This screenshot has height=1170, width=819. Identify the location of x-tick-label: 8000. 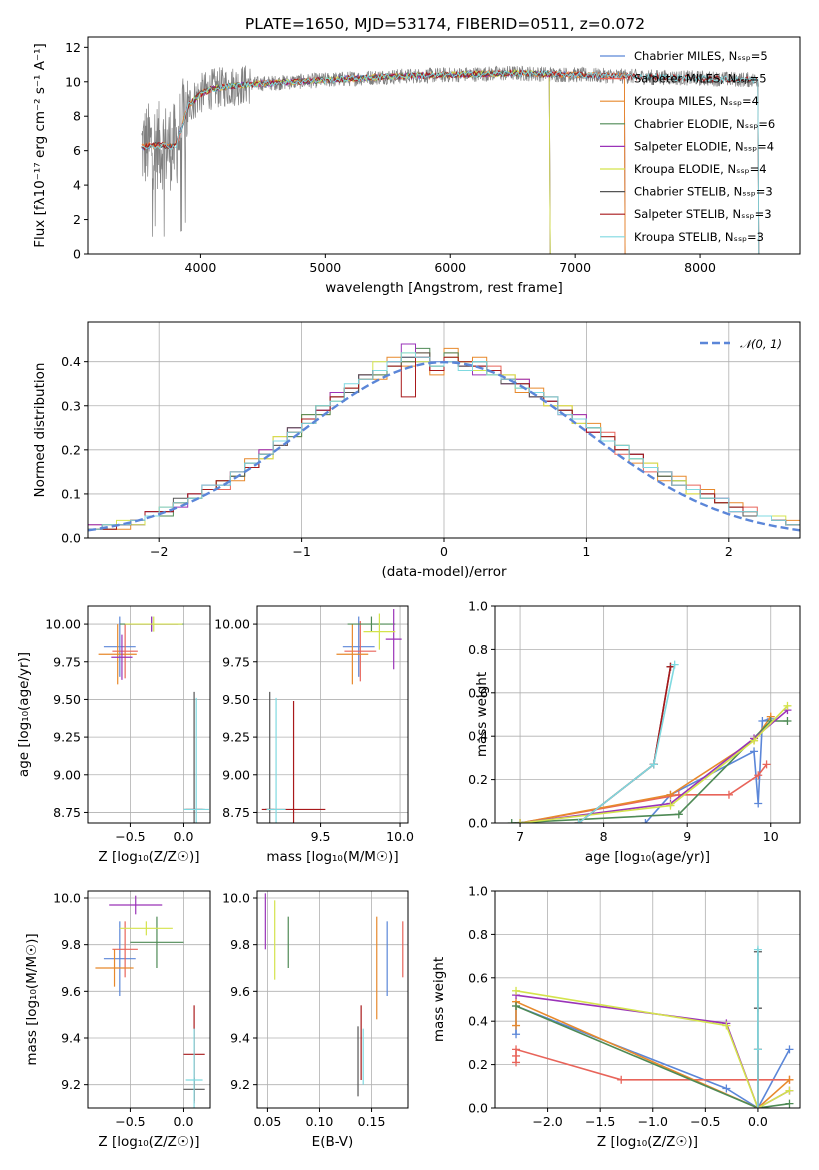
(700, 267).